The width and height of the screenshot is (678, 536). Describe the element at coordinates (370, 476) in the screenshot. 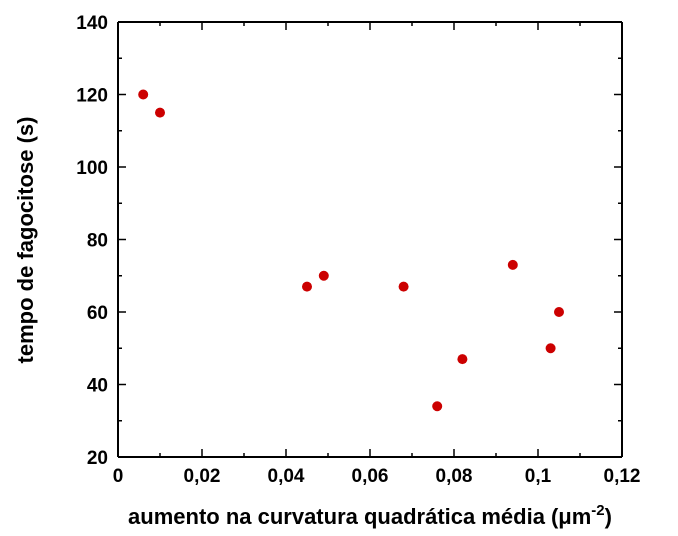

I see `x-tick-label: 0,06` at that location.